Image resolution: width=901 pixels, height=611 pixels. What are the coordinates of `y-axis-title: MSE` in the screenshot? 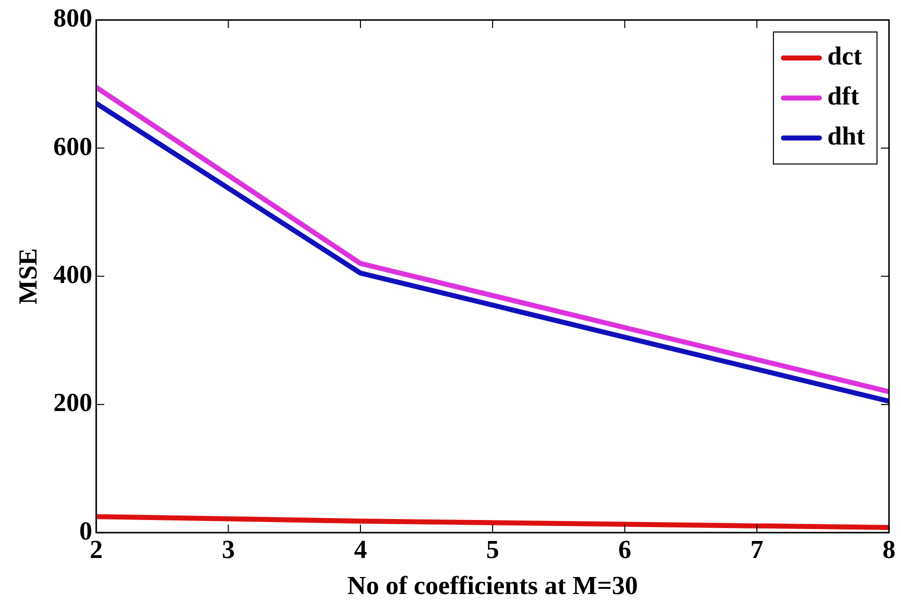 It's located at (27, 276).